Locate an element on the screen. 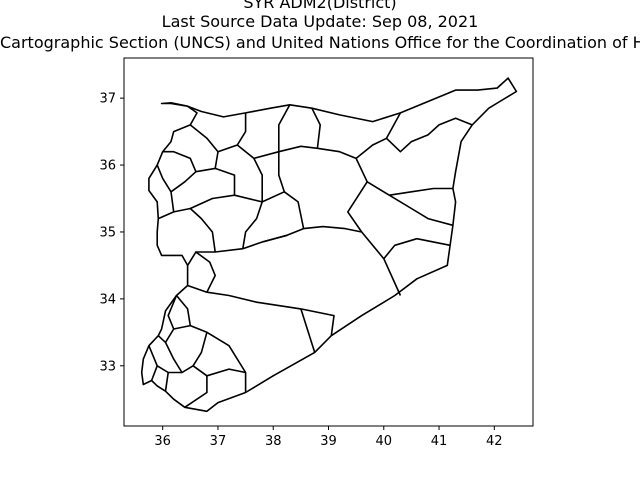 This screenshot has width=640, height=480. y-tick-label: 34 is located at coordinates (107, 299).